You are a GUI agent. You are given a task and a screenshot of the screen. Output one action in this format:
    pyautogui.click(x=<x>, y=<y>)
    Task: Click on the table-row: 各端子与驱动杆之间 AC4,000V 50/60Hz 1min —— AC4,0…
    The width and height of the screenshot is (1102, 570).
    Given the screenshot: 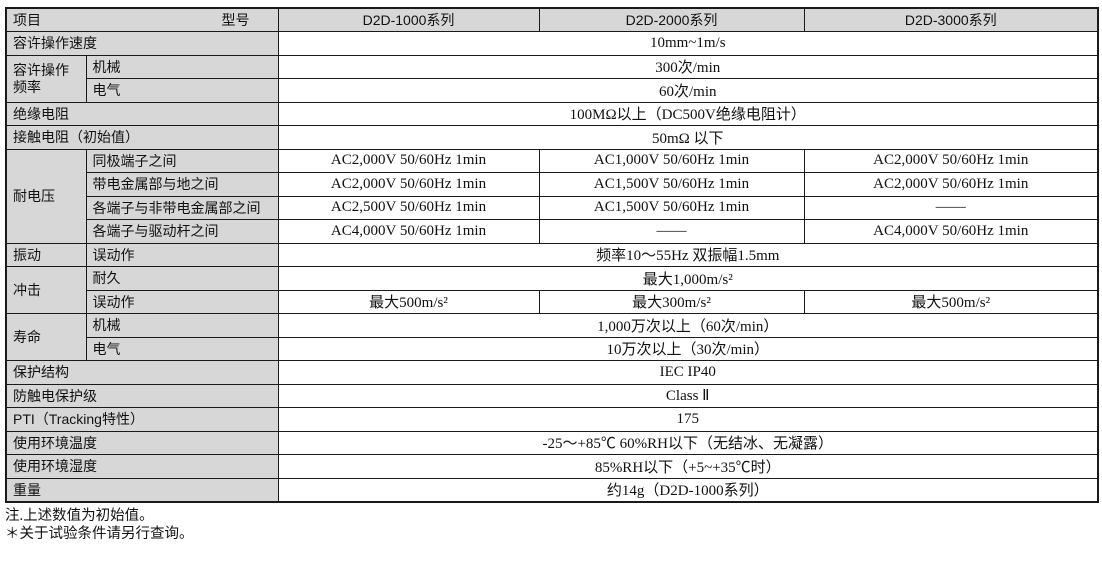 What is the action you would take?
    pyautogui.click(x=552, y=231)
    